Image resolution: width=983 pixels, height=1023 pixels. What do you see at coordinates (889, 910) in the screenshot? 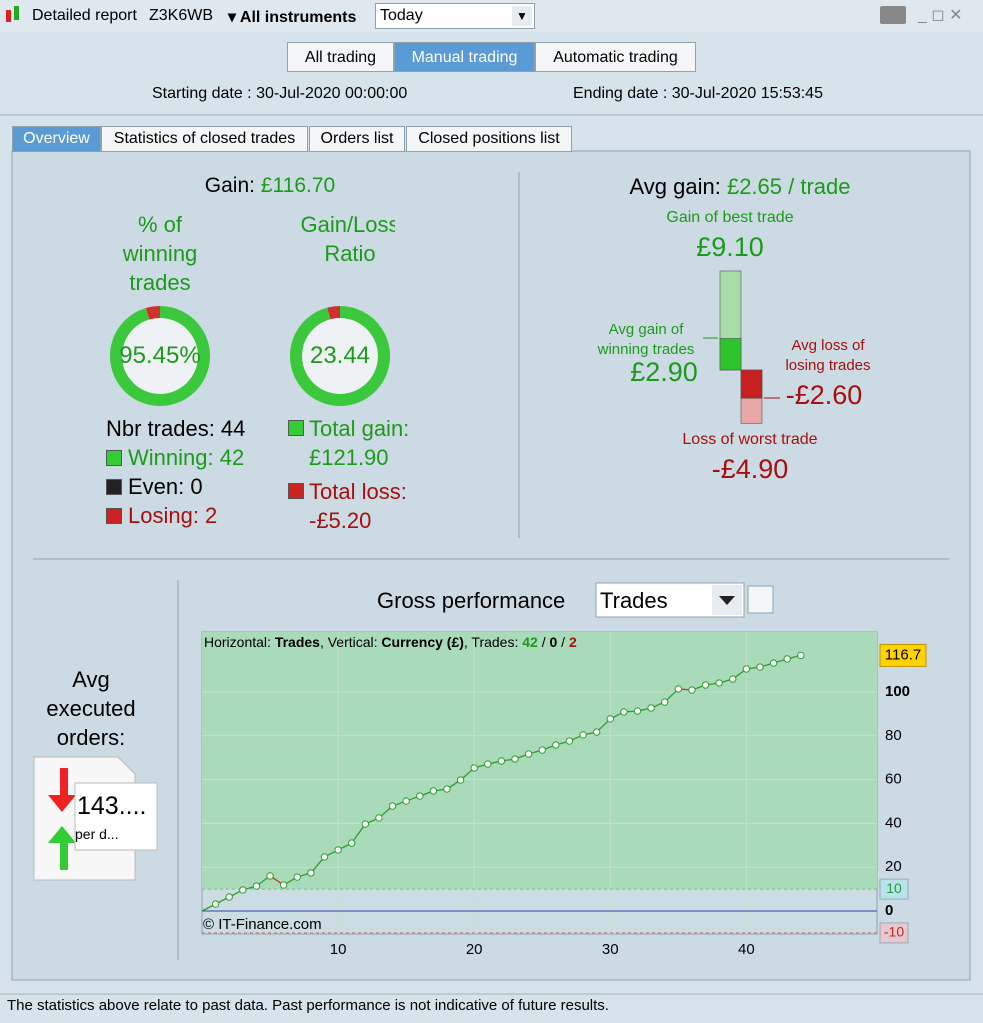
I see `y-tick-label: 0` at bounding box center [889, 910].